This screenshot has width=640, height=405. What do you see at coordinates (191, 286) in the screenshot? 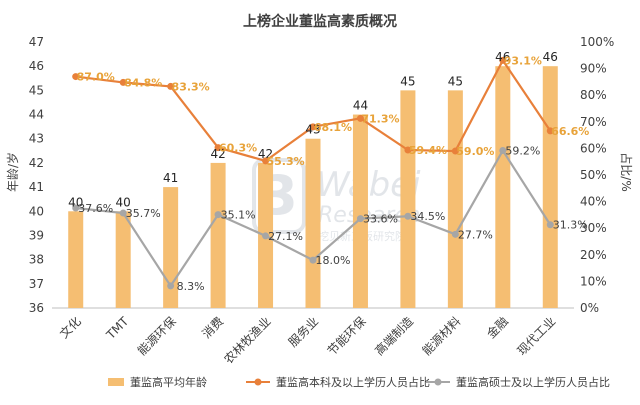
I see `master-value-label: 8.3%` at bounding box center [191, 286].